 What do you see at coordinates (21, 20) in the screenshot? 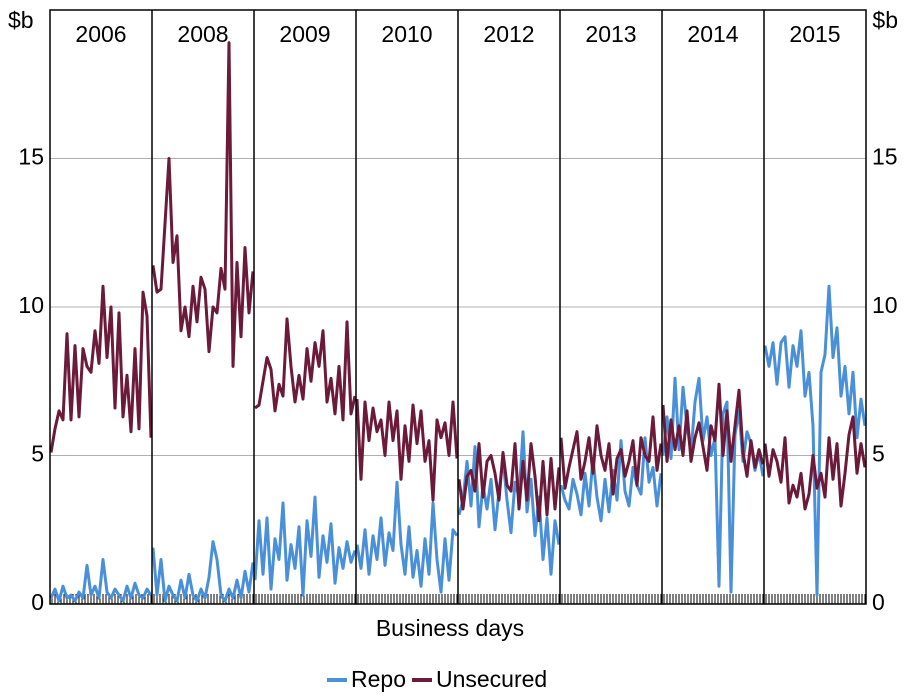
I see `y-unit-left: $b` at bounding box center [21, 20].